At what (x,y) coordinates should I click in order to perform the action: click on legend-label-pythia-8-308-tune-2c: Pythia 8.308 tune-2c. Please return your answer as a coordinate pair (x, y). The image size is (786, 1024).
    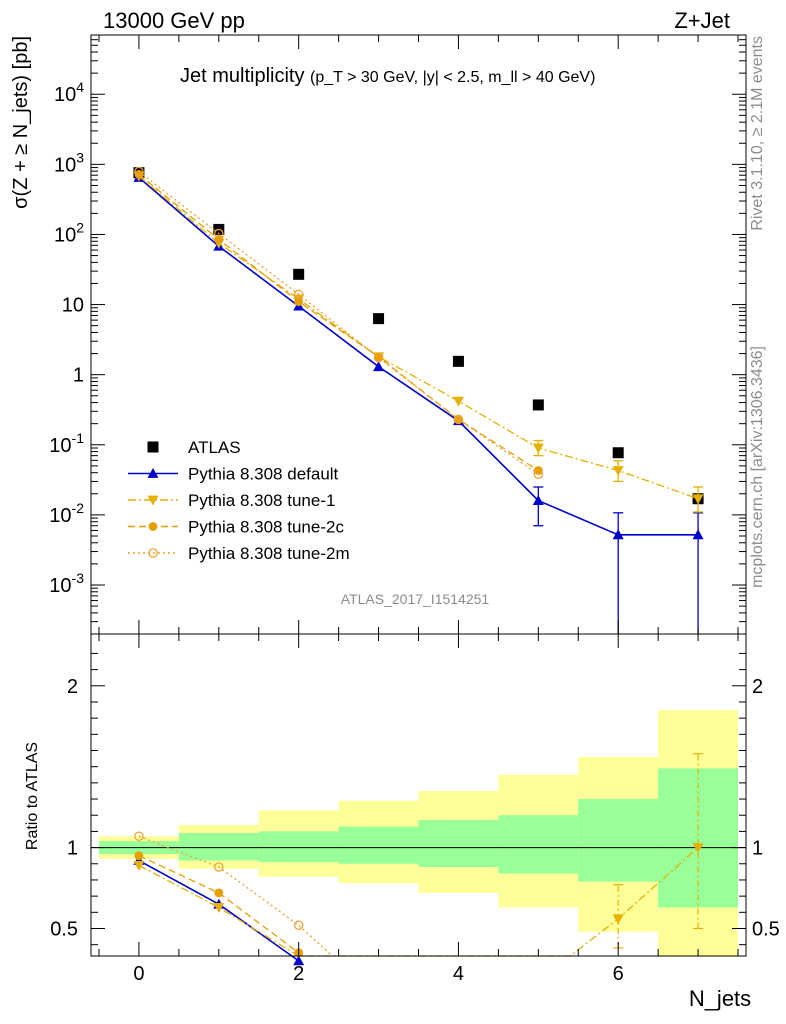
    Looking at the image, I should click on (266, 527).